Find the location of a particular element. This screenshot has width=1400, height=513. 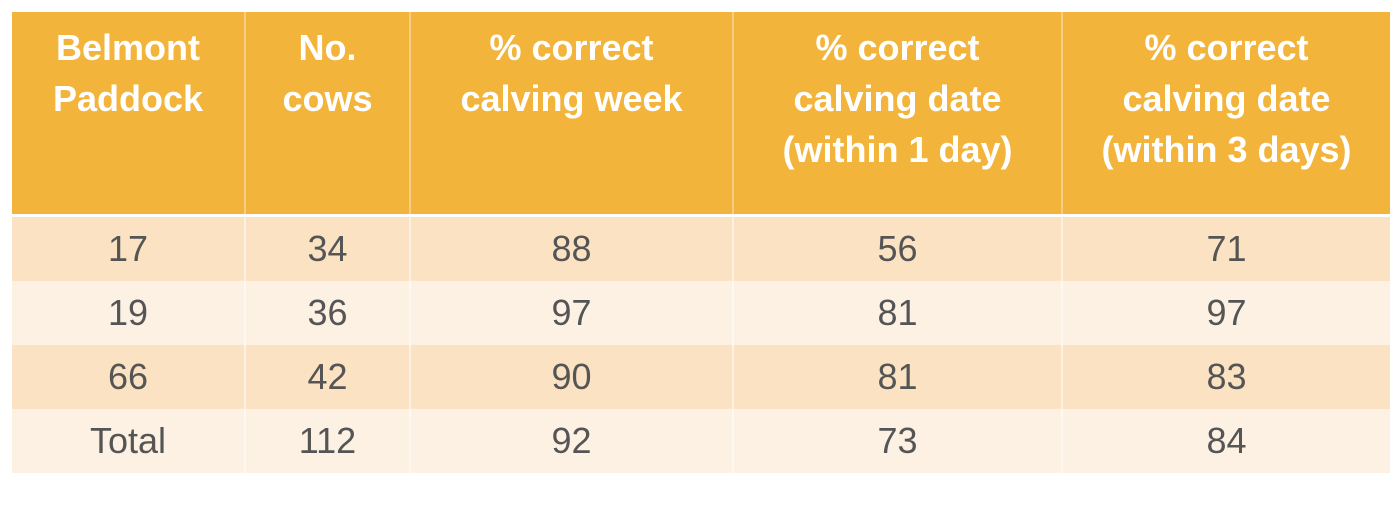

header-text: (within 1 day) is located at coordinates (897, 149).